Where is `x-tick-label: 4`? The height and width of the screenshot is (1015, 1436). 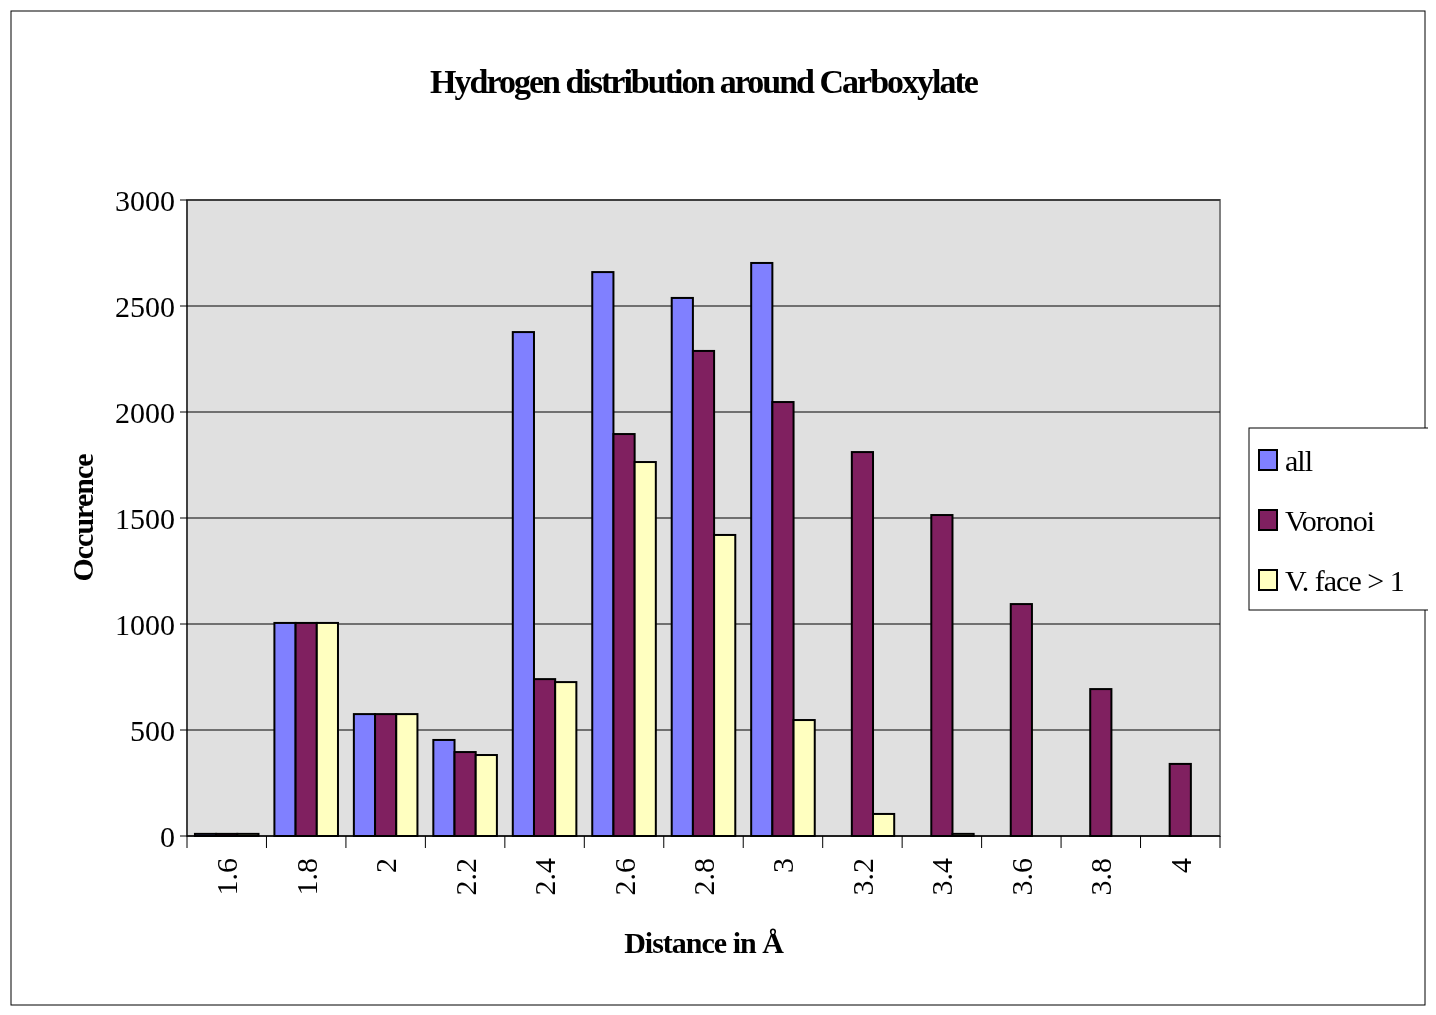 x-tick-label: 4 is located at coordinates (1180, 865).